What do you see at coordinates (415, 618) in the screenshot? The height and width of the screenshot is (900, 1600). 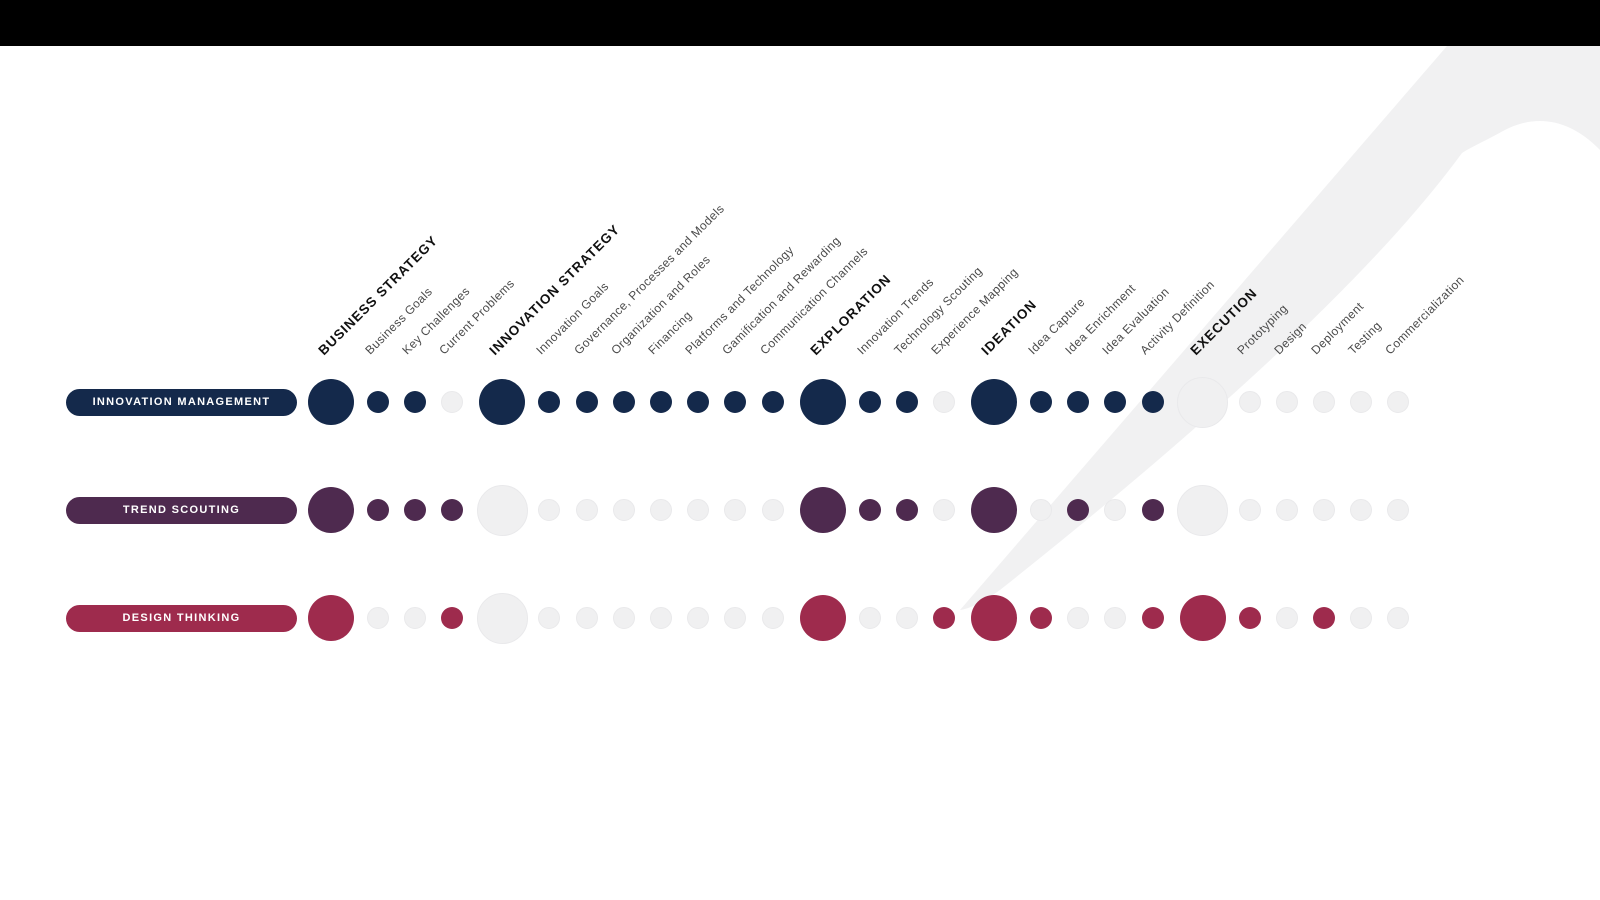 I see `matrix-dot-design-thinking-key-challenges` at bounding box center [415, 618].